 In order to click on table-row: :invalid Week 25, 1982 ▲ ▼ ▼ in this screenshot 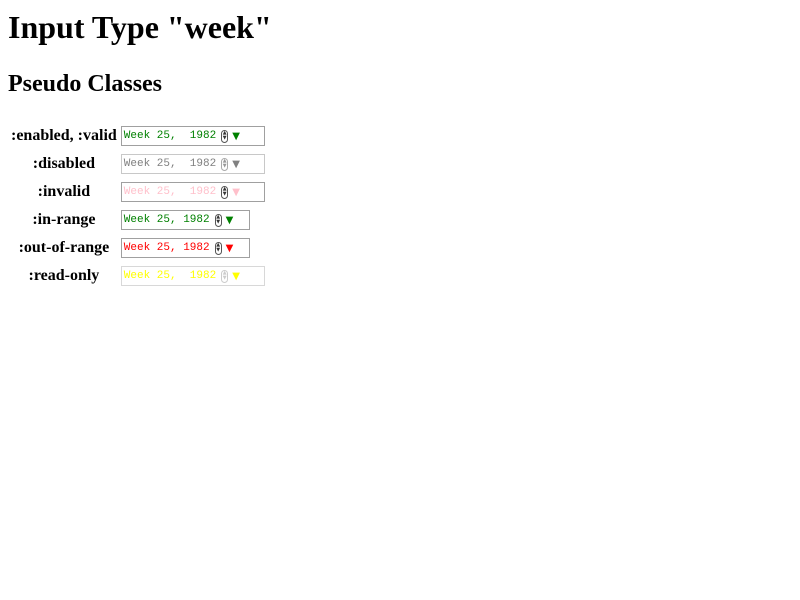, I will do `click(138, 192)`.